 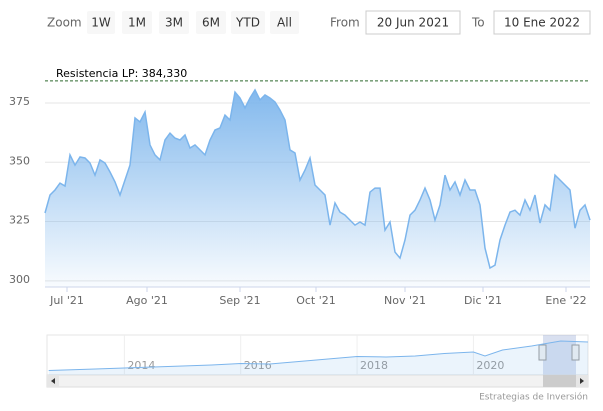 I want to click on to-value: 10 Ene 2022, so click(x=542, y=23).